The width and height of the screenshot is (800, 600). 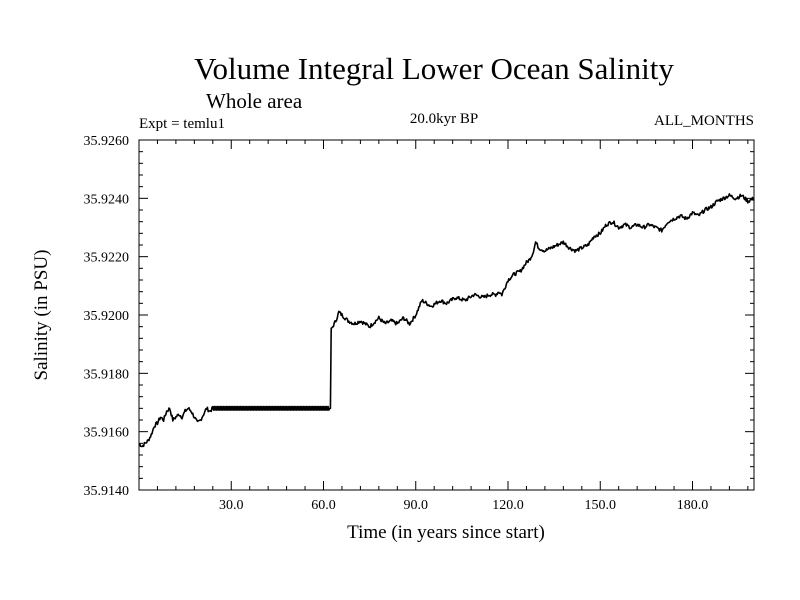 I want to click on months-label: ALL_MONTHS, so click(x=704, y=121).